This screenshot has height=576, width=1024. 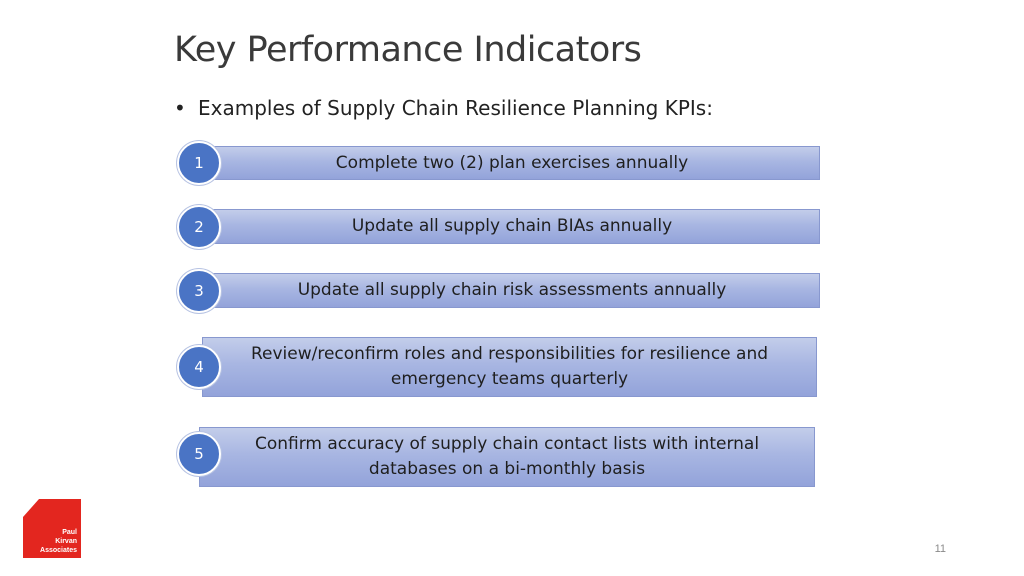 I want to click on kpi-bar-1: Complete two (2) plan exercises annually, so click(x=512, y=163).